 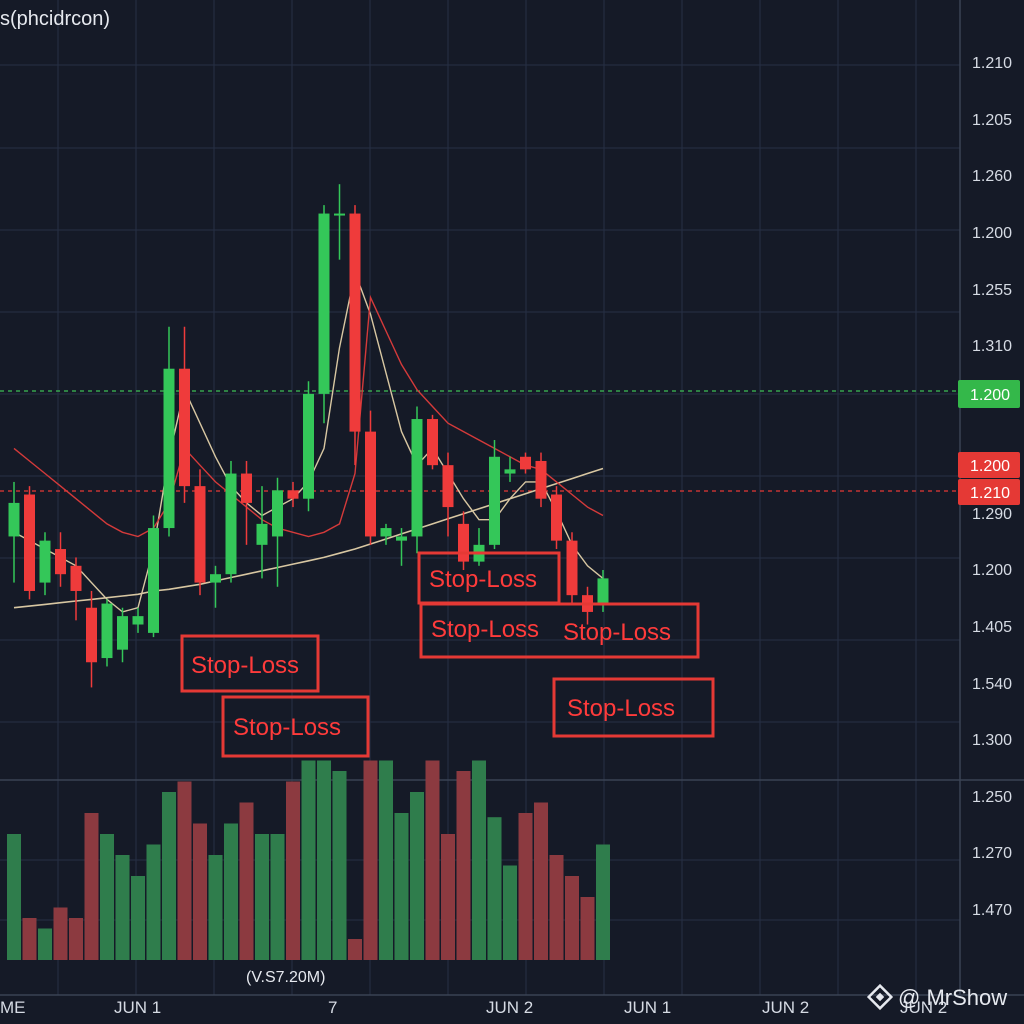 I want to click on price-tick: 1.210, so click(x=992, y=63).